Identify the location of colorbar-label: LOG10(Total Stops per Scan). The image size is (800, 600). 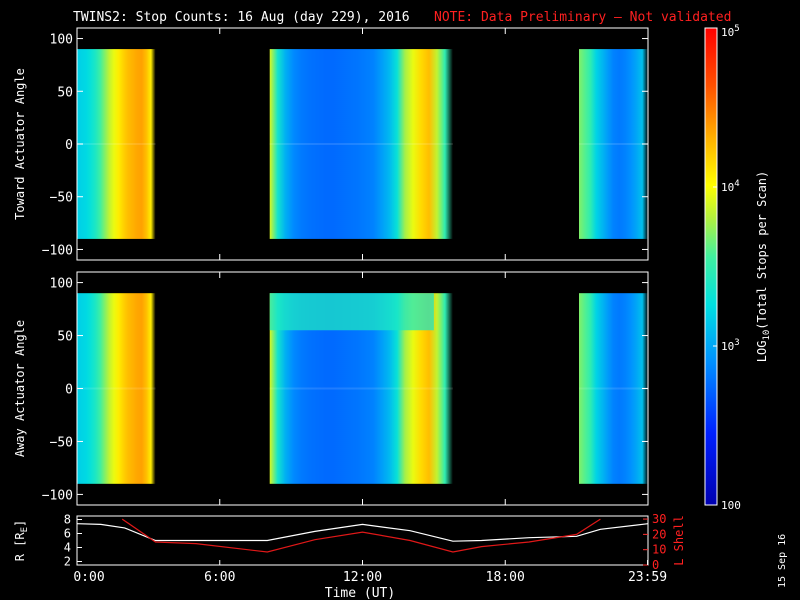
(763, 266).